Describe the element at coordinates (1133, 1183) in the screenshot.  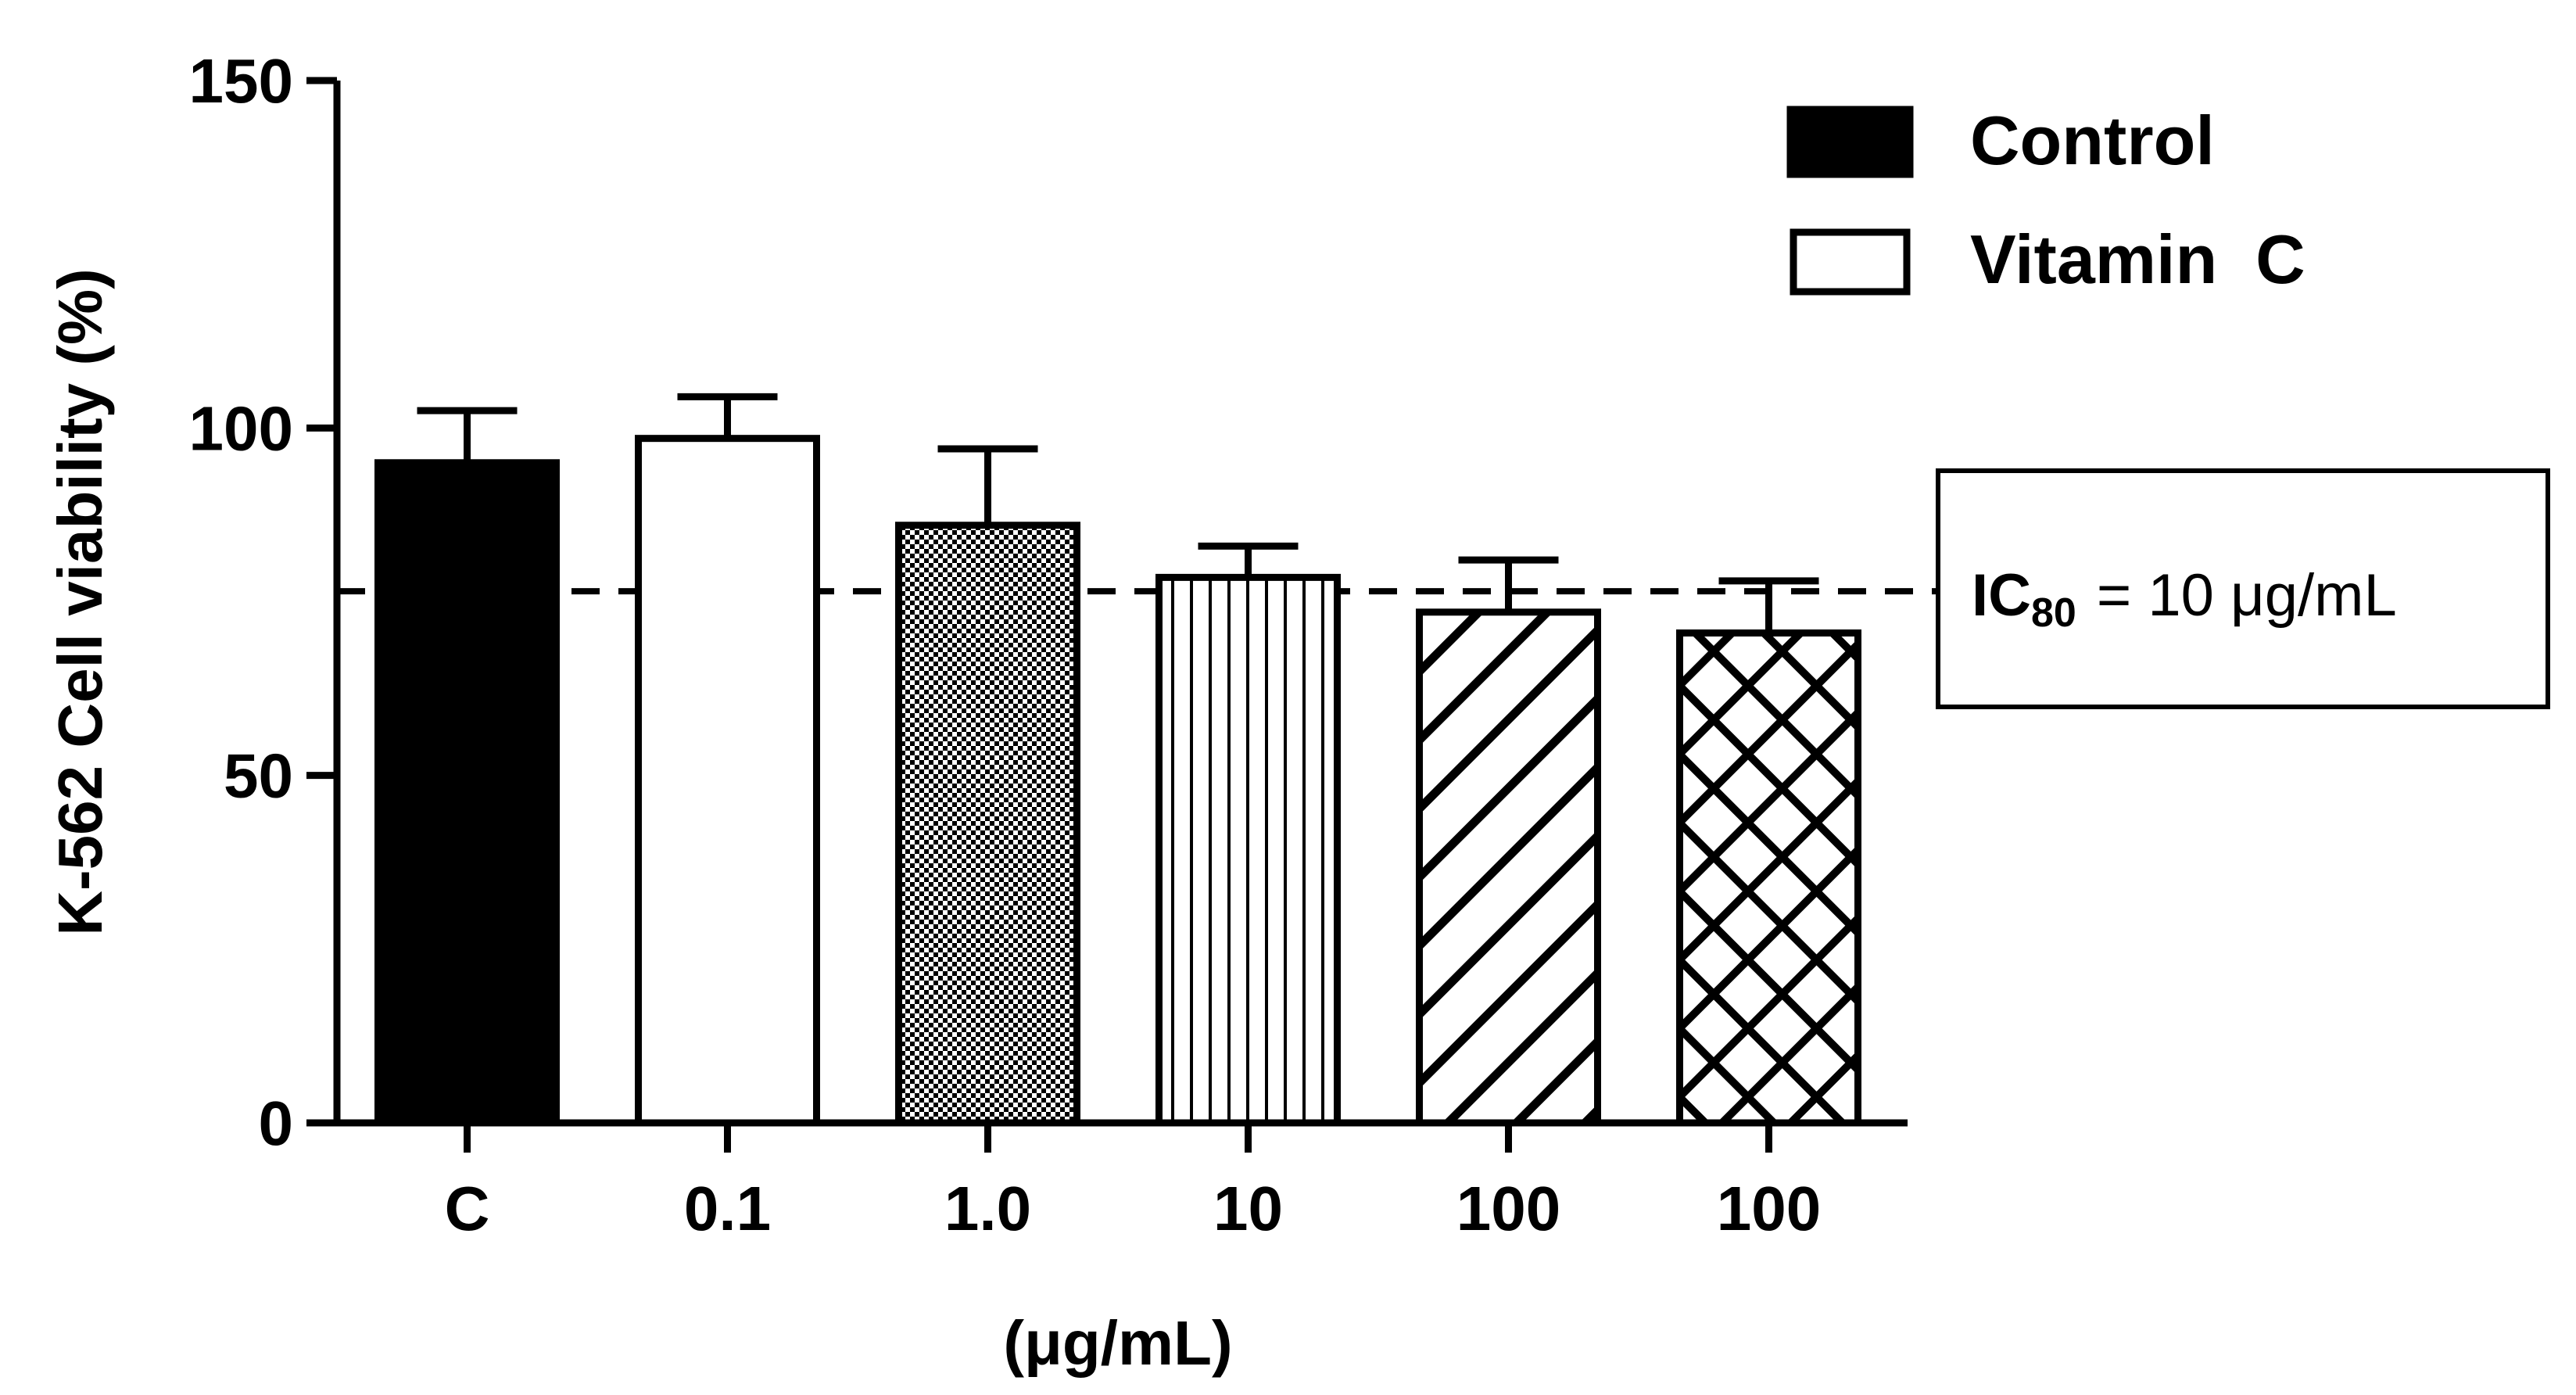
I see `x-axis-ticks: C 0.1 1.0 10 100 100` at that location.